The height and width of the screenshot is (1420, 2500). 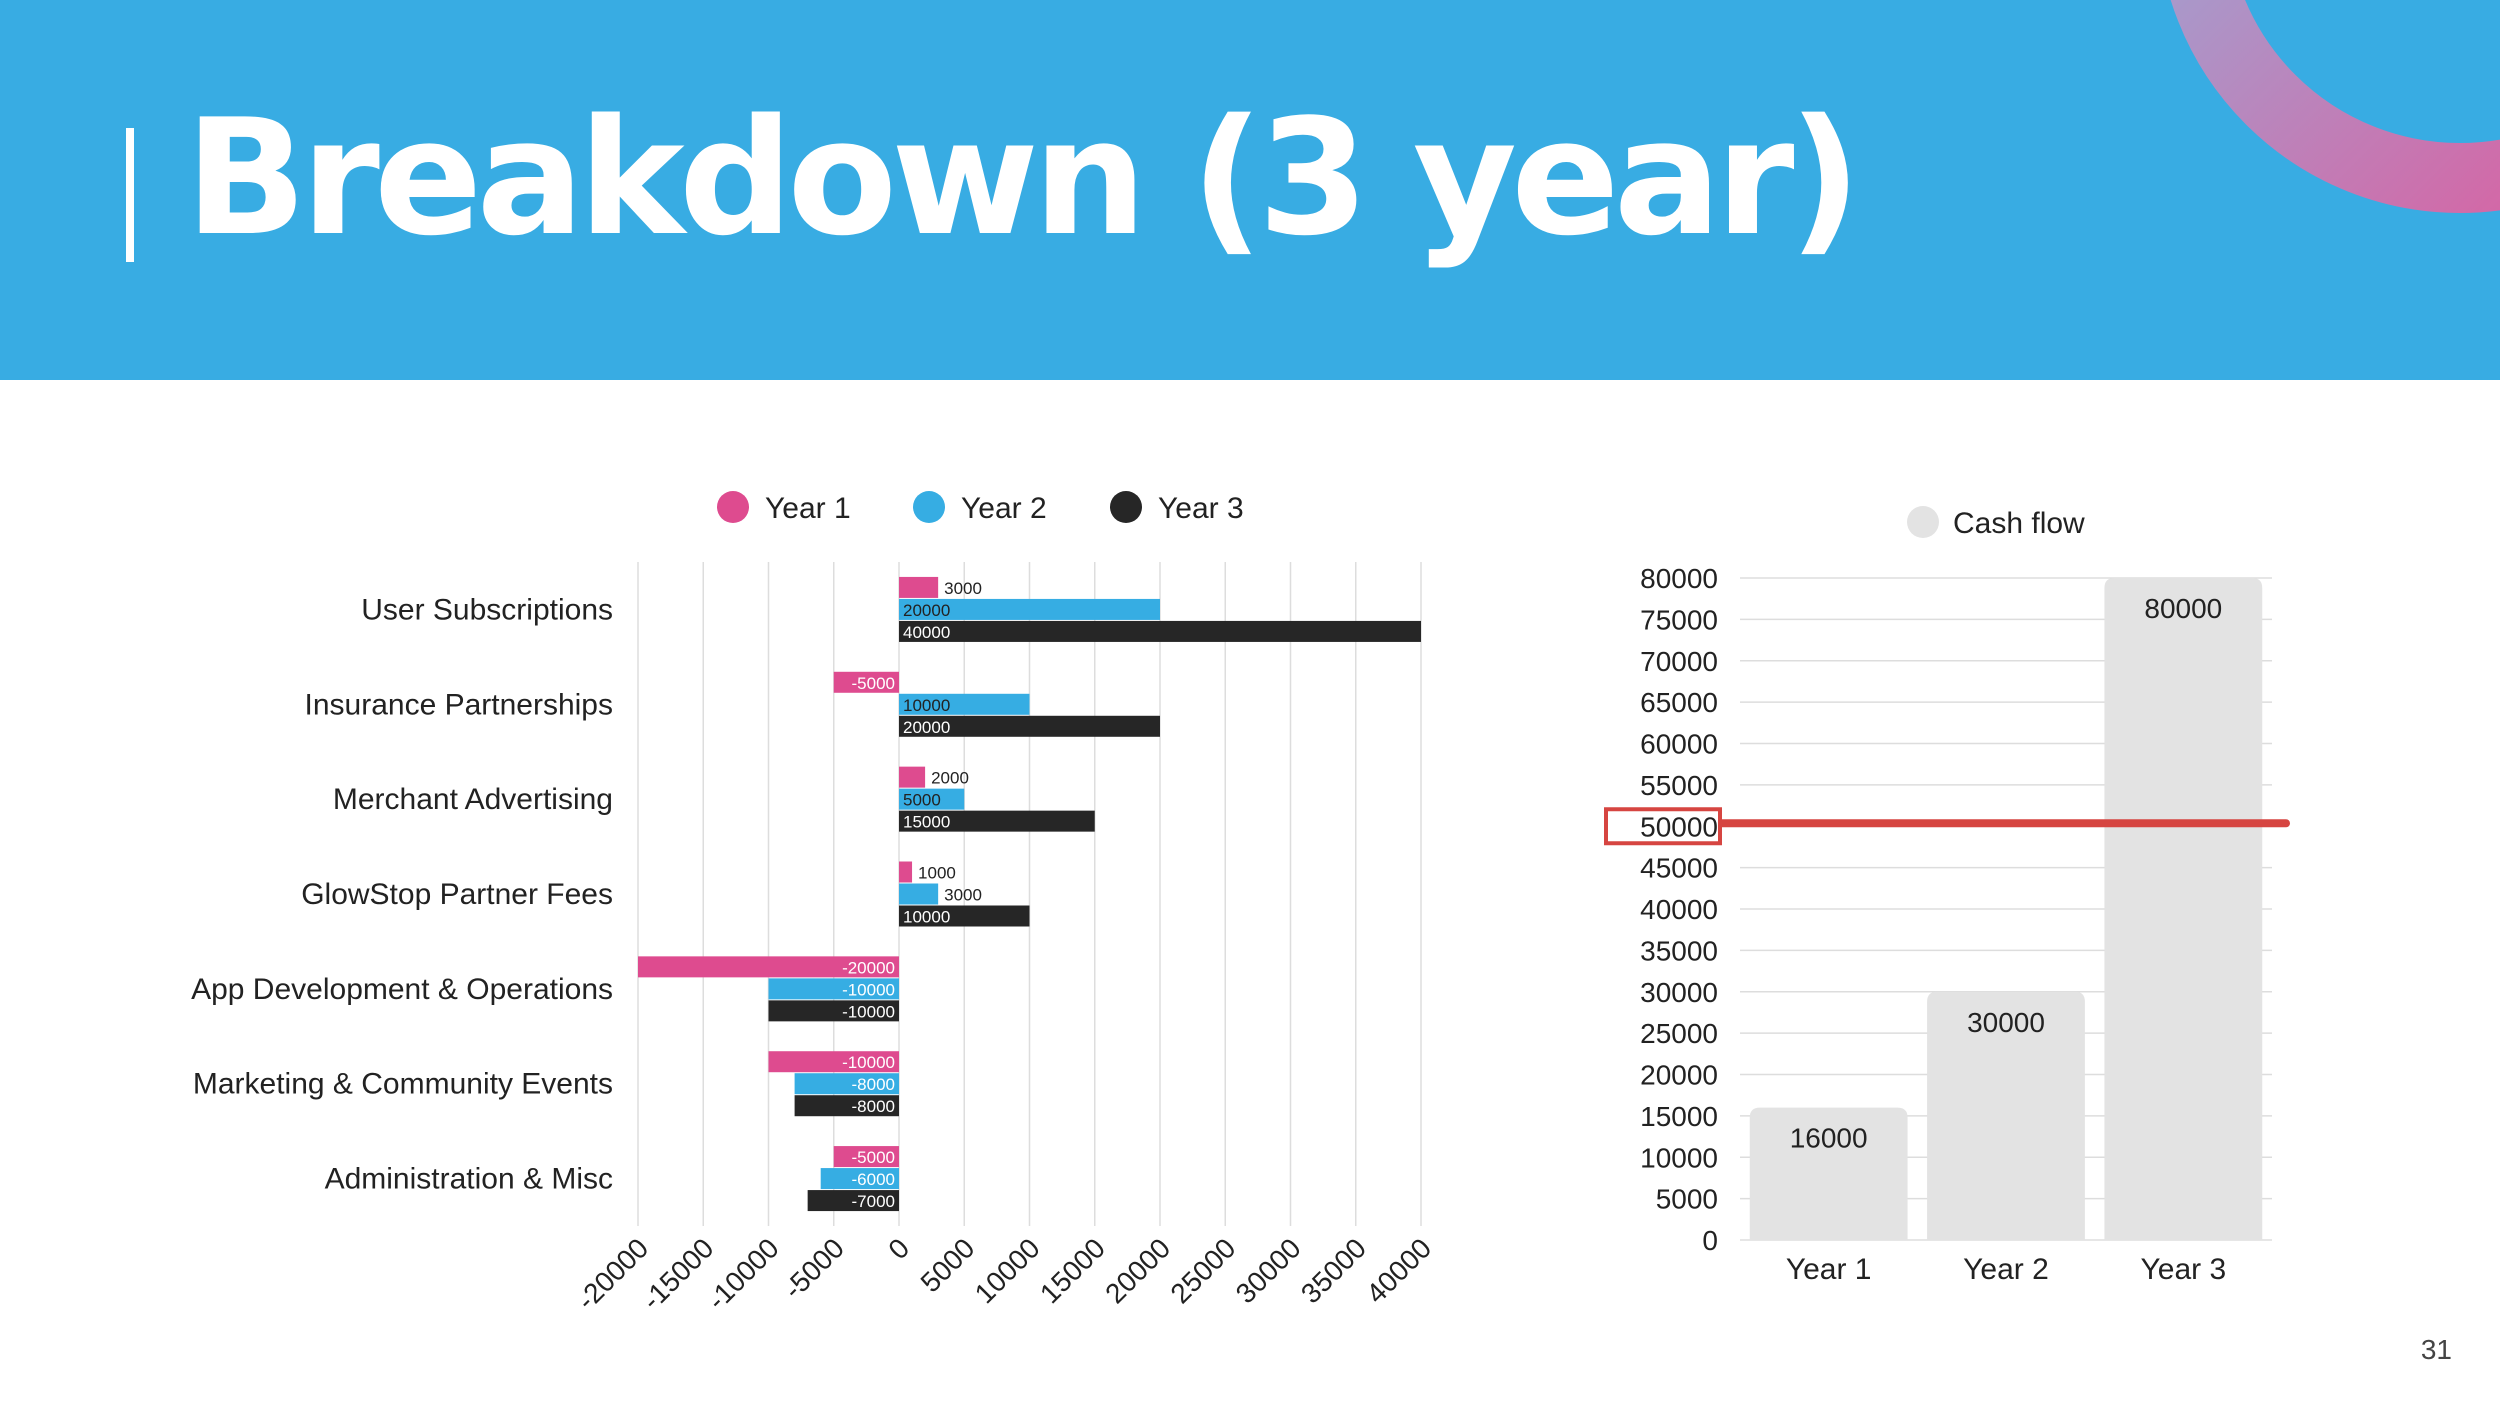 What do you see at coordinates (1679, 992) in the screenshot?
I see `y-tick-label: 30000` at bounding box center [1679, 992].